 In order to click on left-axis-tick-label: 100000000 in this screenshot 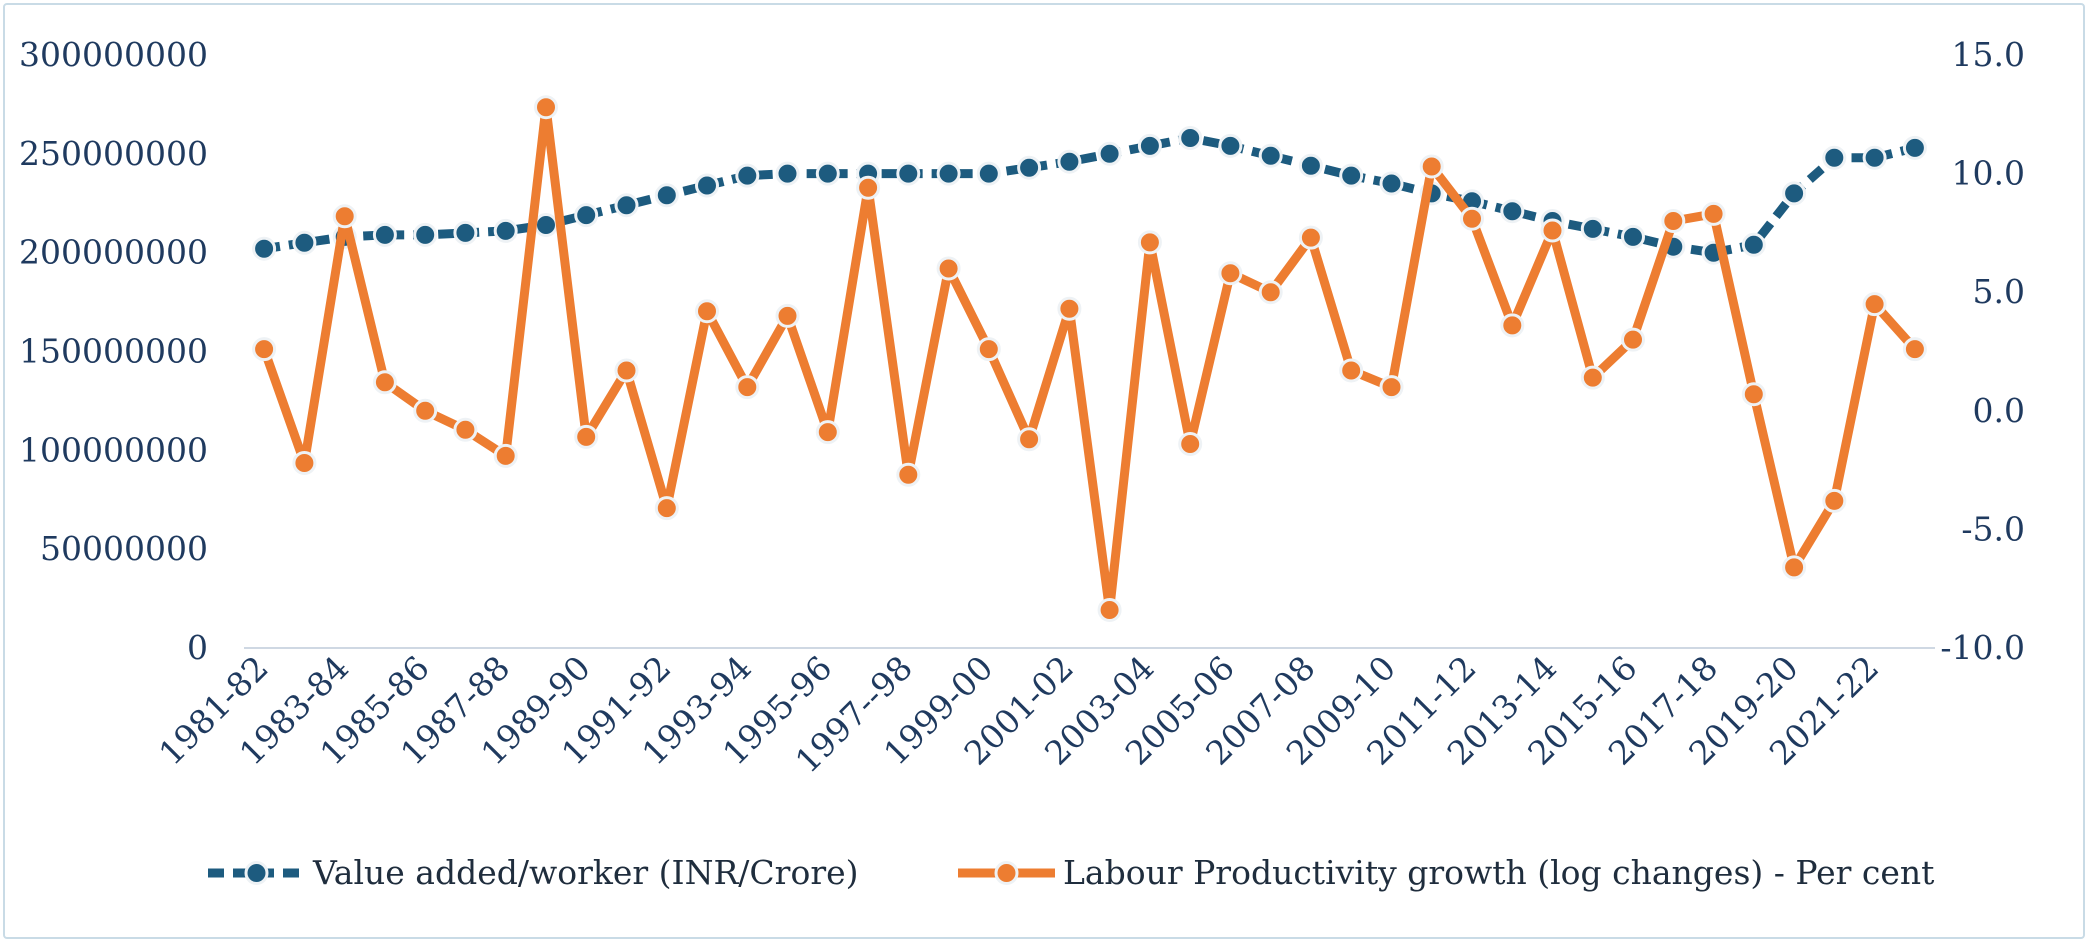, I will do `click(113, 449)`.